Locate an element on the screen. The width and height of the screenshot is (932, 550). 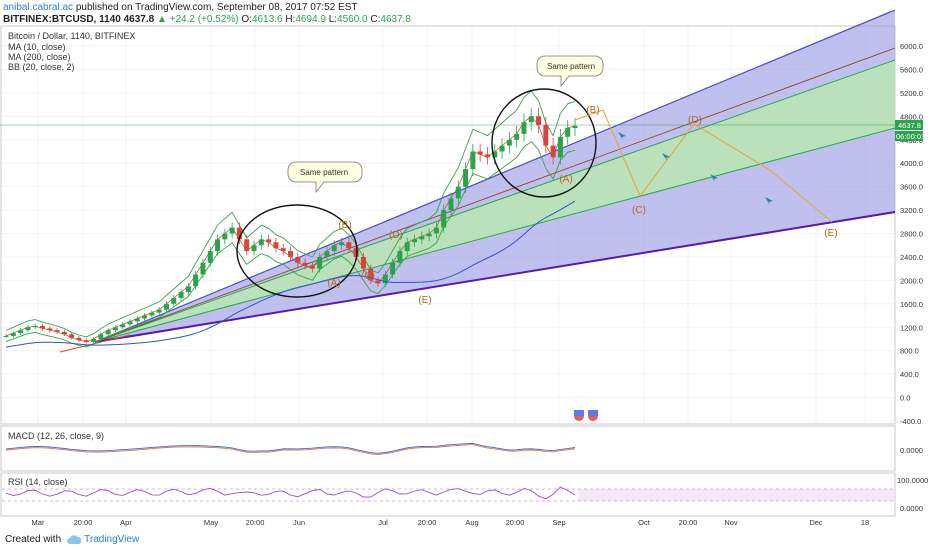
wave-projection is located at coordinates (703, 166).